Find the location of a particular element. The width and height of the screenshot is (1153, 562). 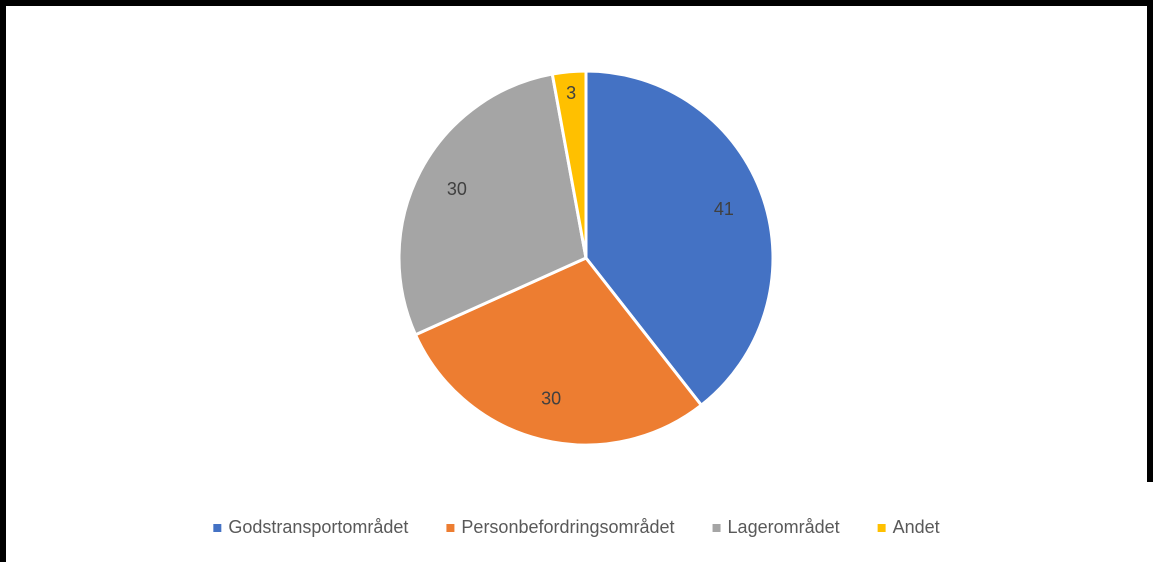

data-label: 3 is located at coordinates (571, 93).